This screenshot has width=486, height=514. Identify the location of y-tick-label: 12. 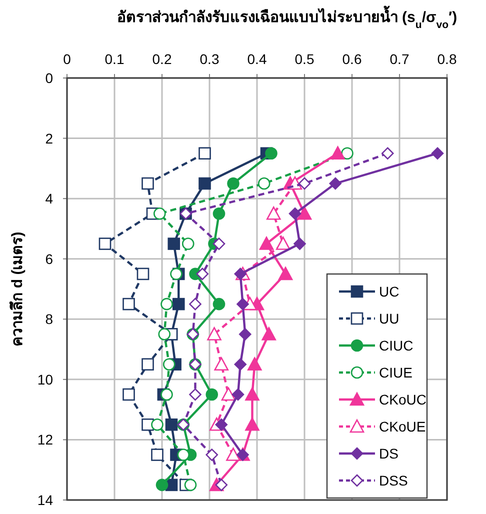
(45, 440).